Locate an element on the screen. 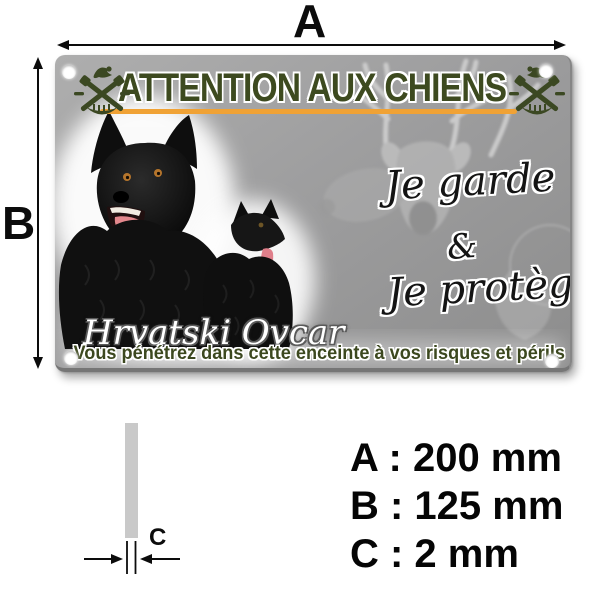 The height and width of the screenshot is (600, 600). breed-name: Hrvatski Ovcar is located at coordinates (214, 333).